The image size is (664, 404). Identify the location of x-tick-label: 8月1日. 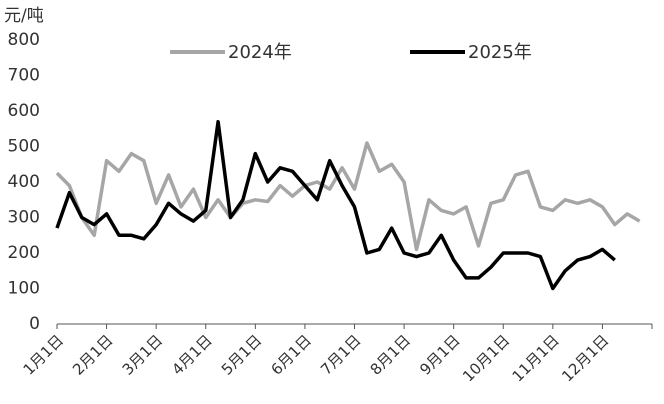
(390, 354).